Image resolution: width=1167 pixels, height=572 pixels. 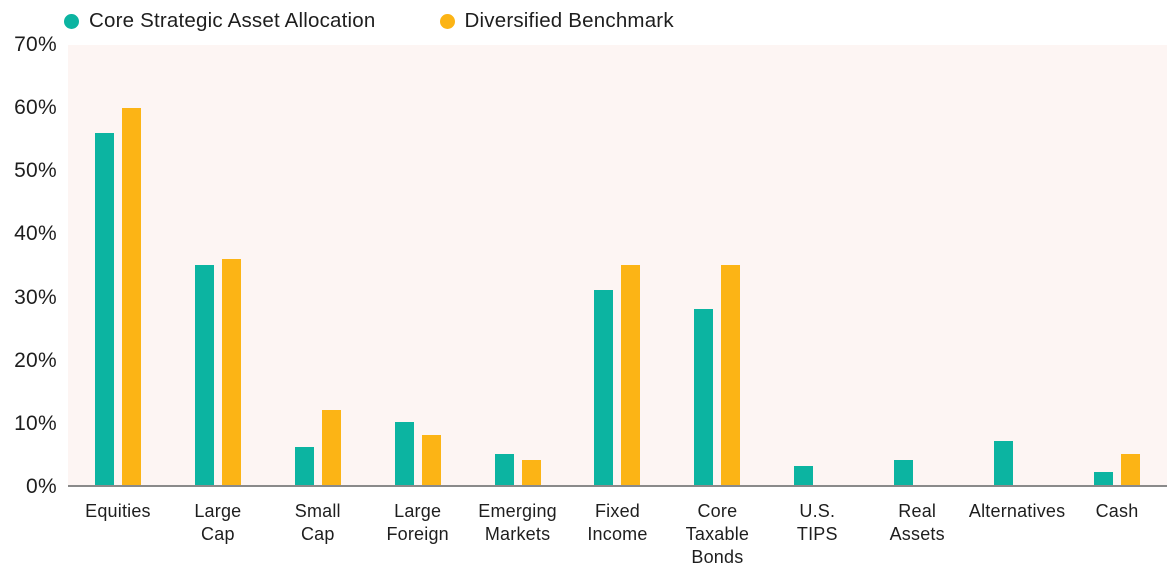 I want to click on y-tick-label-50: 50%, so click(x=35, y=171).